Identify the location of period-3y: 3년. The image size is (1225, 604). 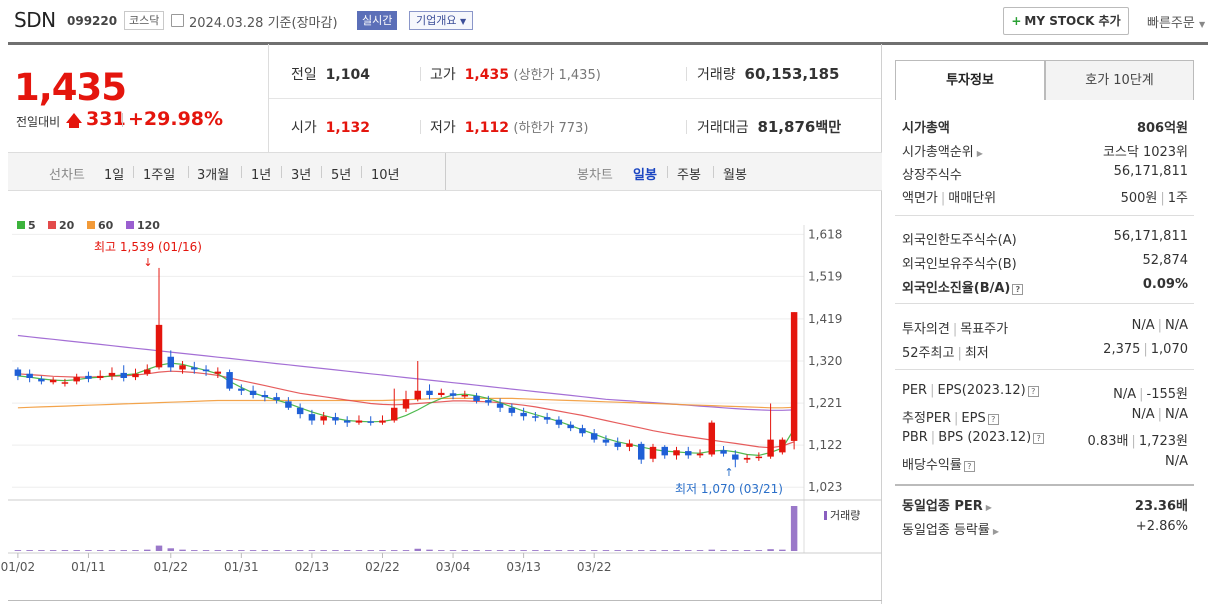
(301, 175).